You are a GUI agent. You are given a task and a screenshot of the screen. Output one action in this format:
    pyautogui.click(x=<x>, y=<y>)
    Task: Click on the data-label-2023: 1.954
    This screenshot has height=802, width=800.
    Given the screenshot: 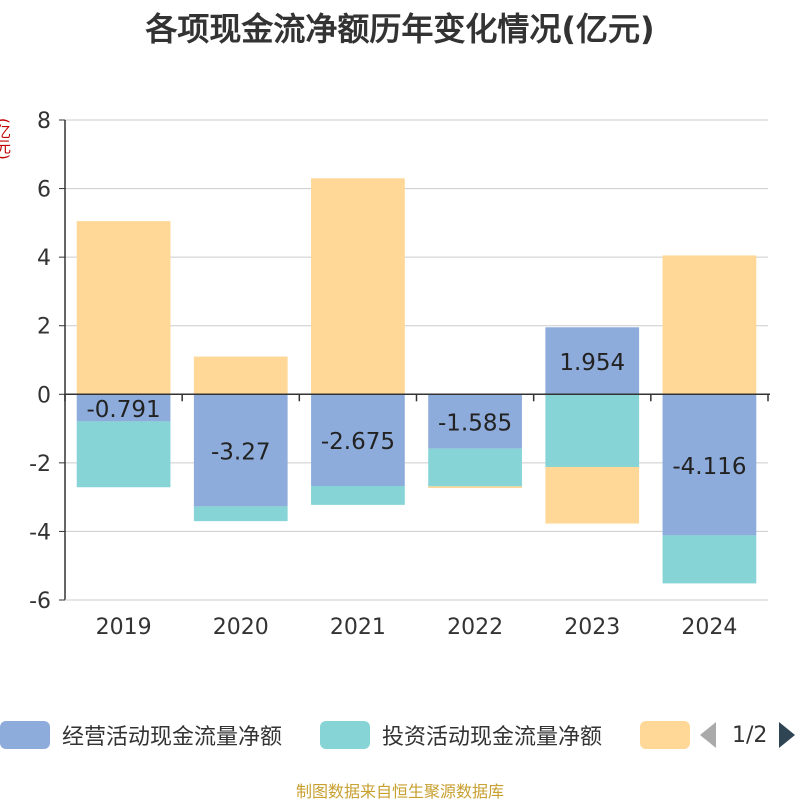 What is the action you would take?
    pyautogui.click(x=592, y=363)
    